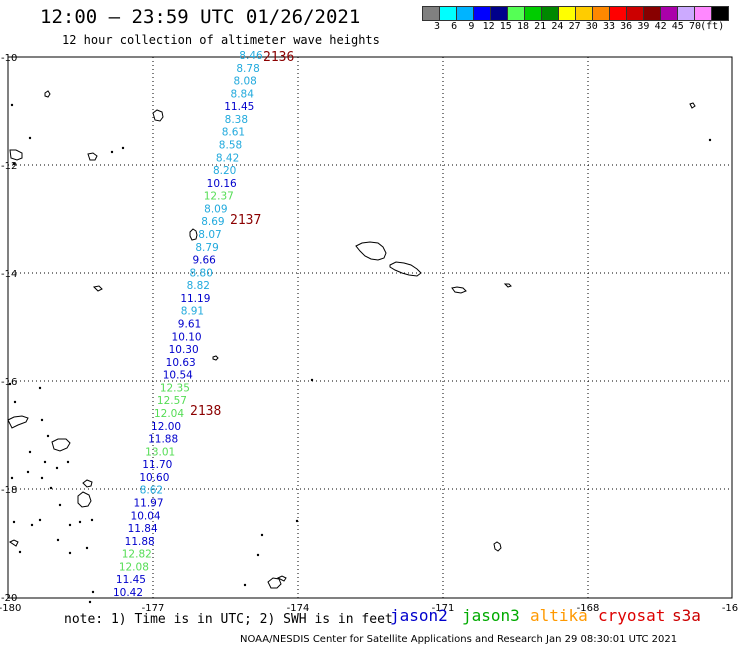  I want to click on colorbar-label: 21, so click(540, 26).